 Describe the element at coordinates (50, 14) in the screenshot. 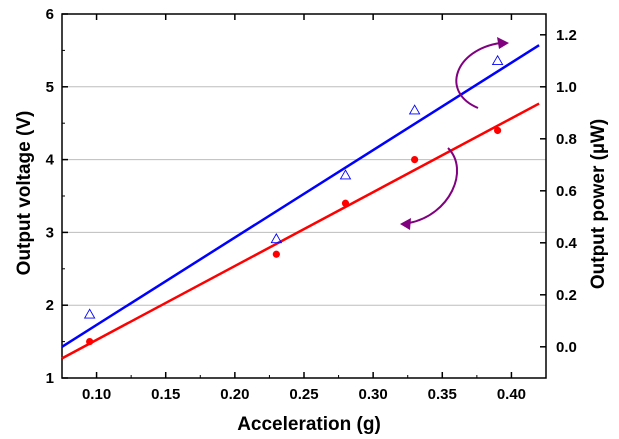

I see `y-tick-label: 6` at that location.